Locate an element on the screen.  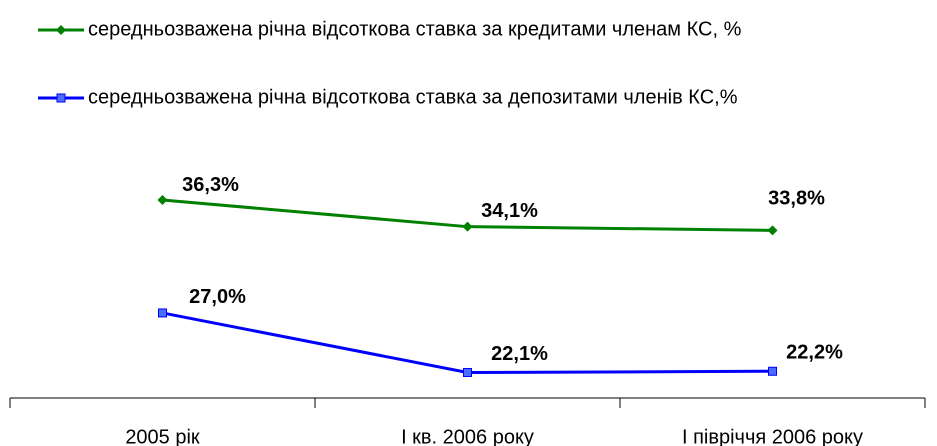
data-label: 34,1% is located at coordinates (509, 211).